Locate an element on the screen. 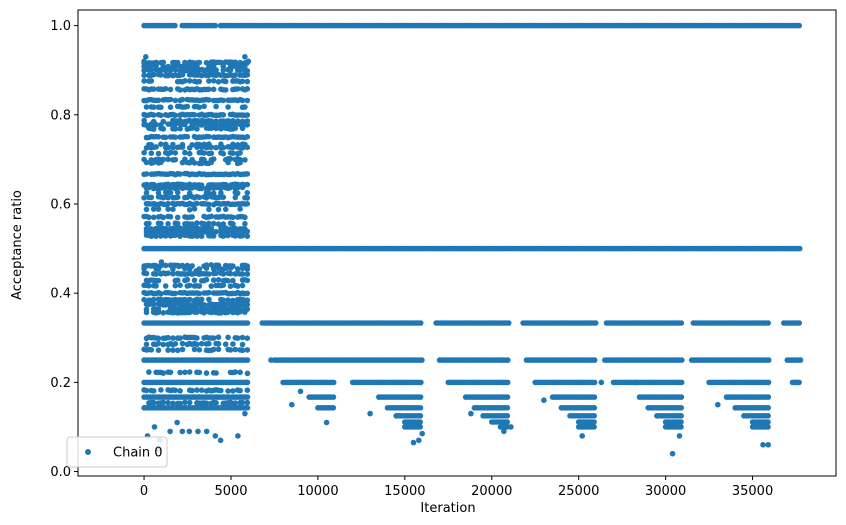  x-tick-label: 5000 is located at coordinates (230, 491).